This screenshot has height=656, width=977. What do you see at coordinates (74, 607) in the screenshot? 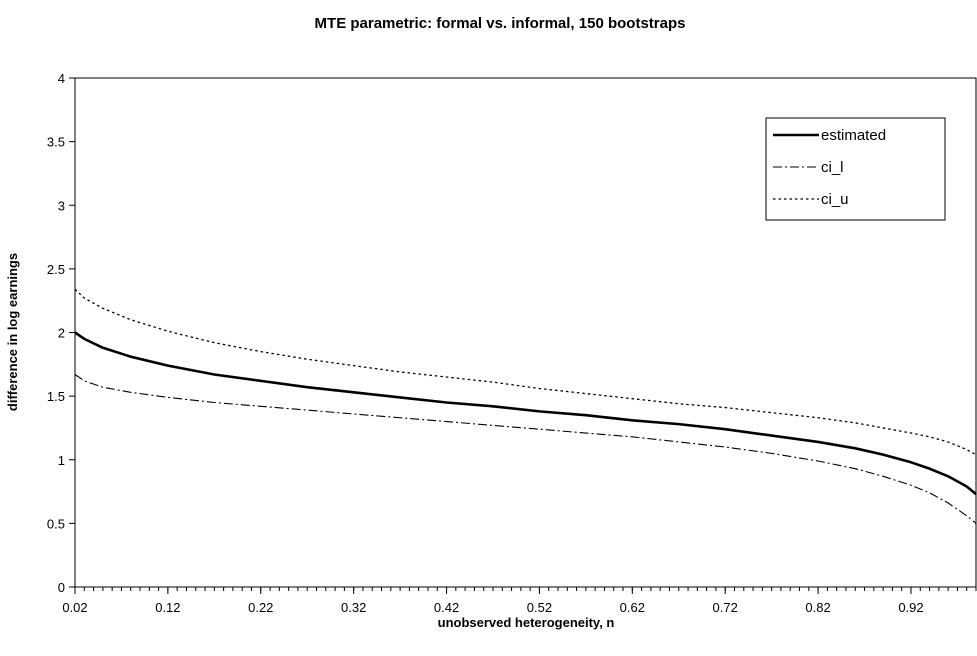
I see `x-tick-label: 0.02` at bounding box center [74, 607].